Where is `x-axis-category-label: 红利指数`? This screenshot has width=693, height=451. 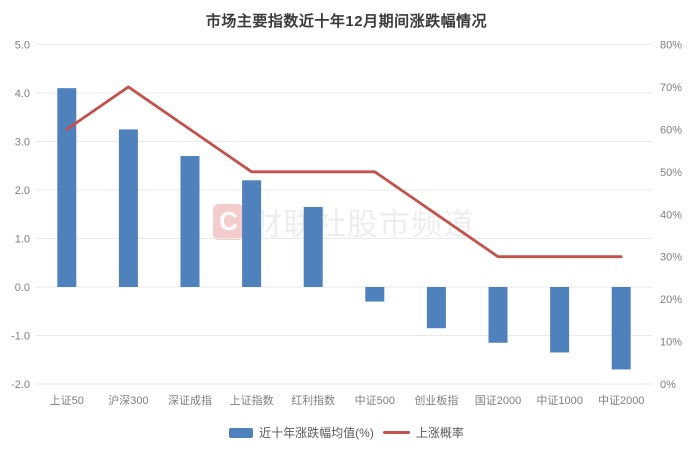
x-axis-category-label: 红利指数 is located at coordinates (313, 400).